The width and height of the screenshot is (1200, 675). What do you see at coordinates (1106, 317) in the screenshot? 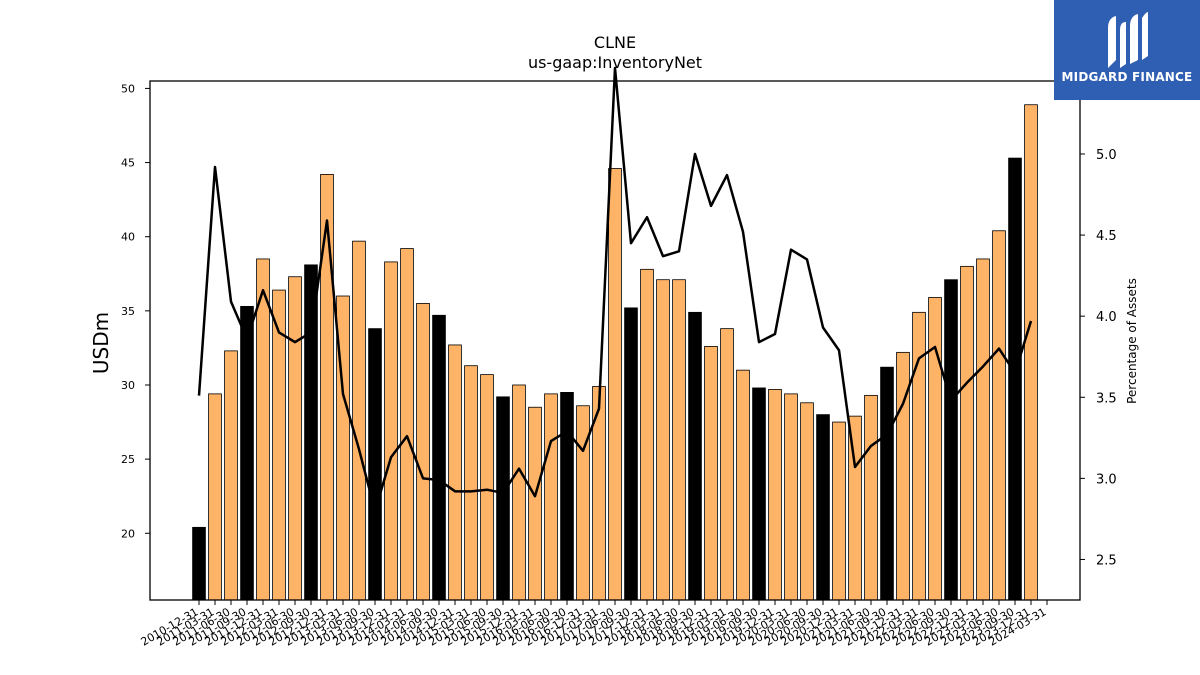
I see `y2-tick-label: 4.0` at bounding box center [1106, 317].